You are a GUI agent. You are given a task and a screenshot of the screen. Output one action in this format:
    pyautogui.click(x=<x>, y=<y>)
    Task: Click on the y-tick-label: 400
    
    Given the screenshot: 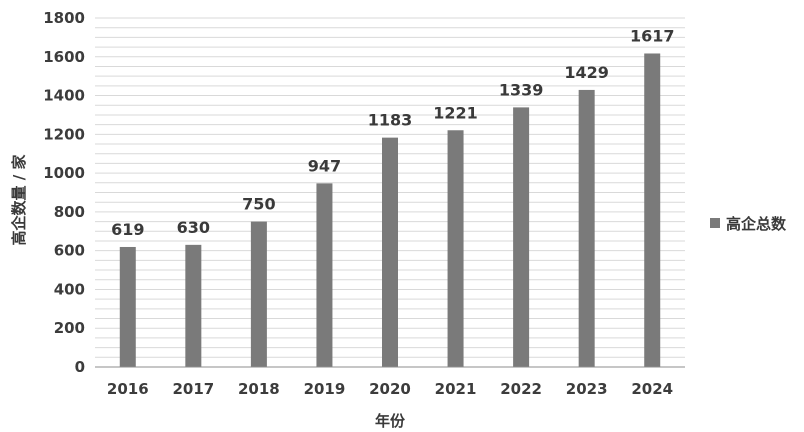 What is the action you would take?
    pyautogui.click(x=69, y=289)
    